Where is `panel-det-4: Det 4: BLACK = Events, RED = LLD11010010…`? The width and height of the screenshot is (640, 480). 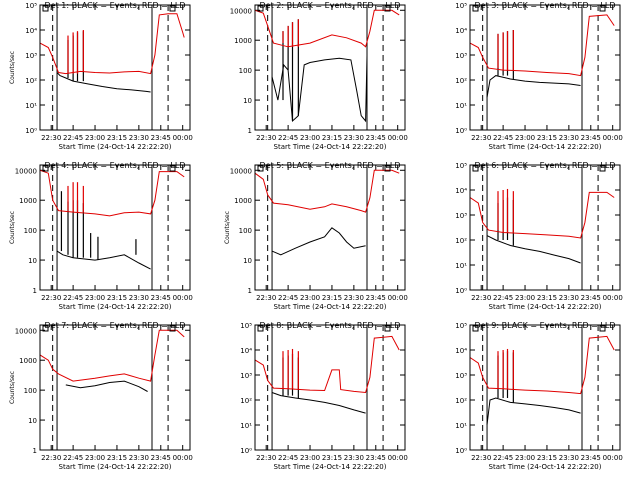
panel-det-4: Det 4: BLACK = Events, RED = LLD11010010… is located at coordinates (101, 236).